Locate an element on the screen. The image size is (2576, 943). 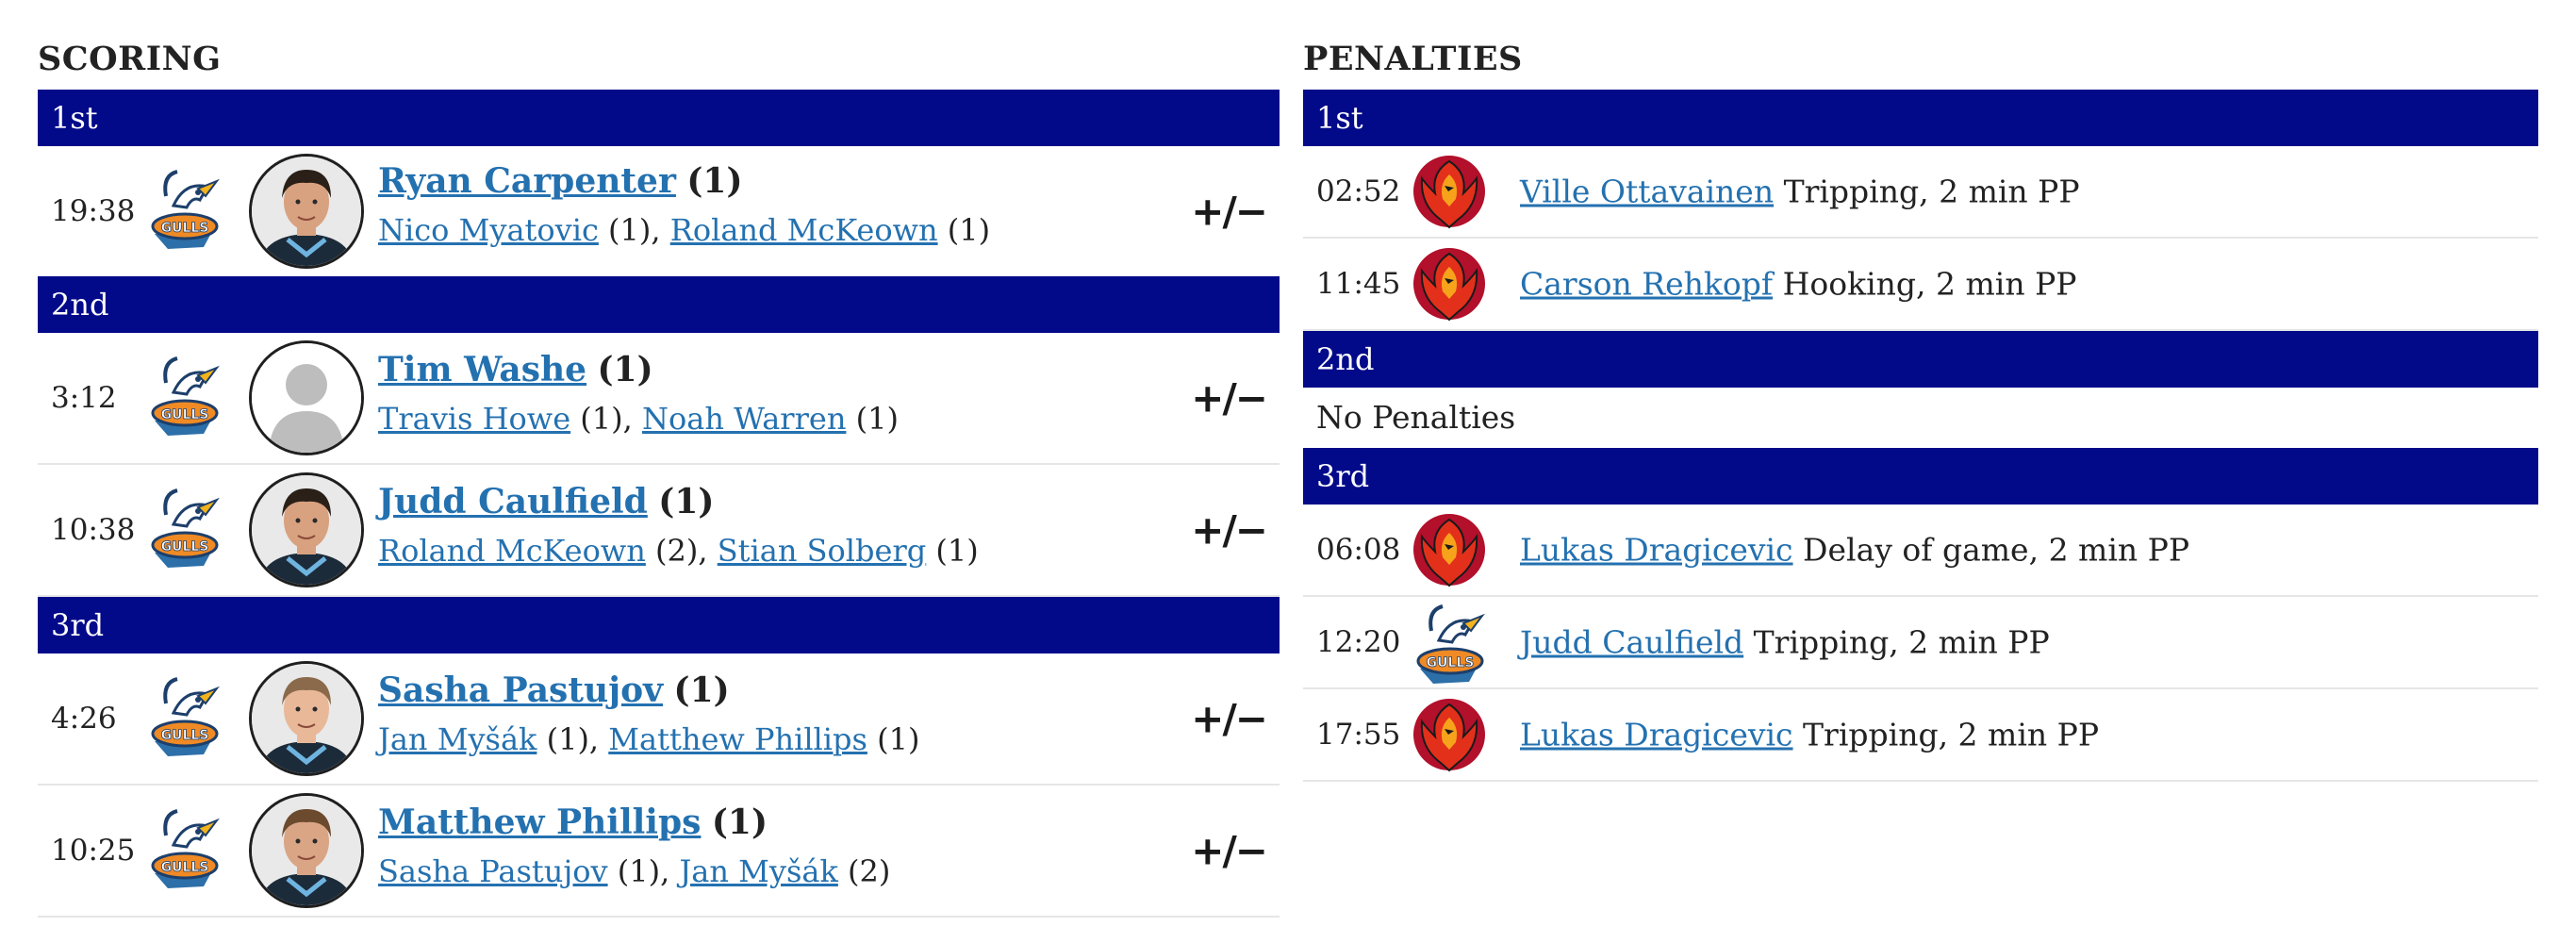
penalty-player-link: Ville Ottavainen is located at coordinates (1647, 191).